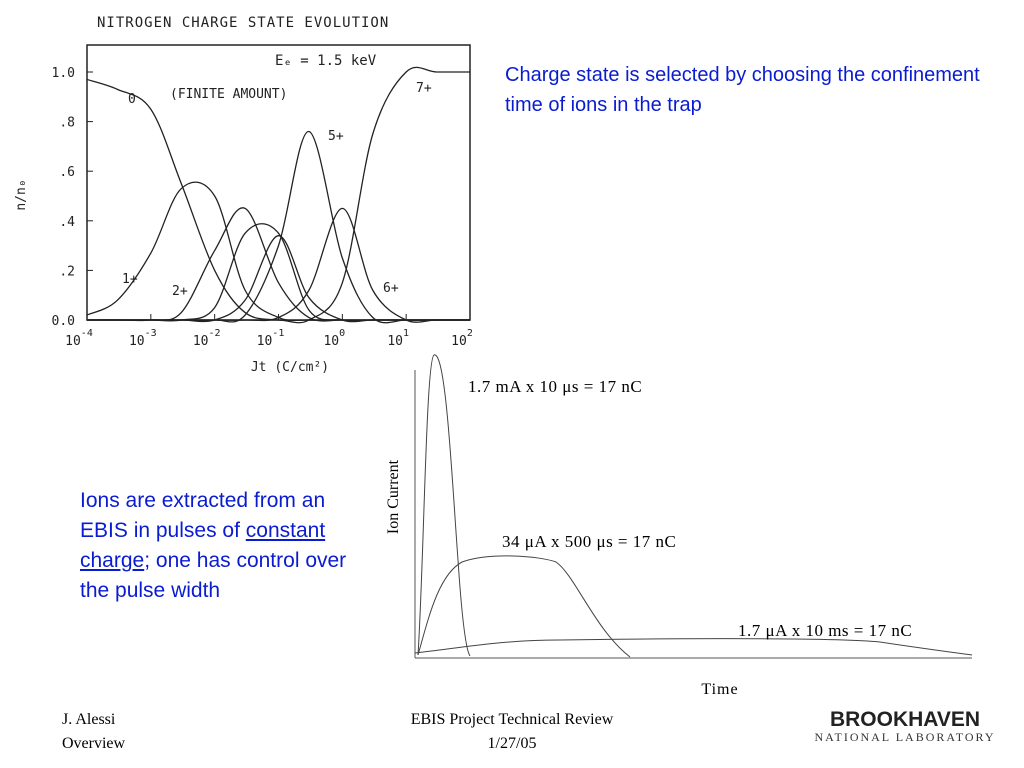 The image size is (1024, 768). Describe the element at coordinates (406, 333) in the screenshot. I see `tick-exponent: 1` at that location.